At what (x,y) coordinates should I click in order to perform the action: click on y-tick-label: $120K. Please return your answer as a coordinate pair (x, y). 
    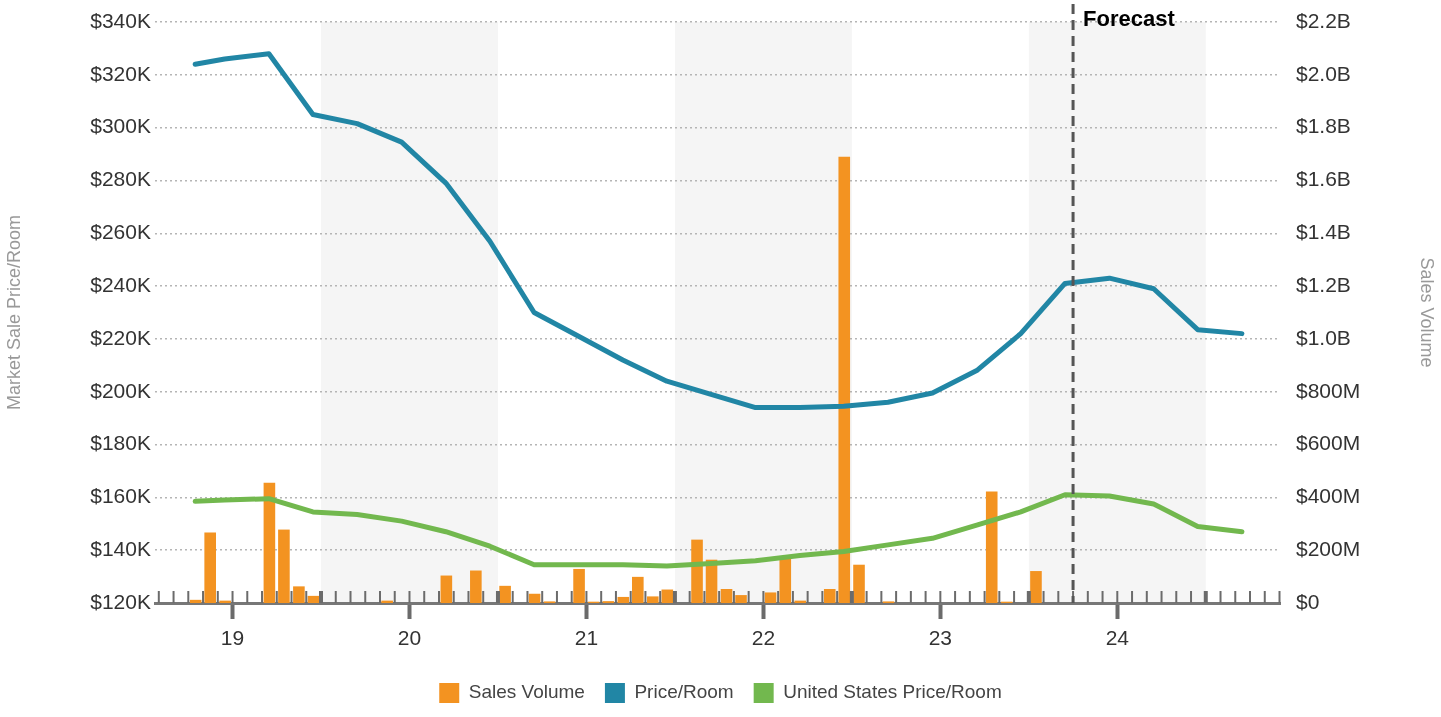
    Looking at the image, I should click on (120, 601).